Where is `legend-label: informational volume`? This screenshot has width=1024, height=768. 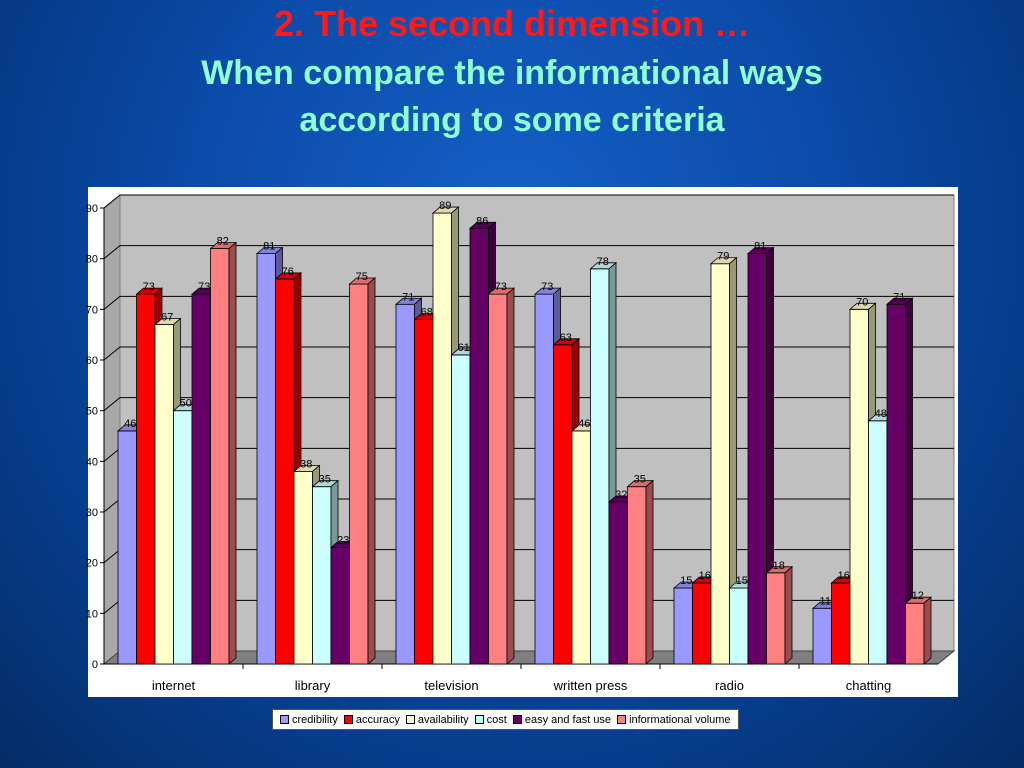
legend-label: informational volume is located at coordinates (680, 719).